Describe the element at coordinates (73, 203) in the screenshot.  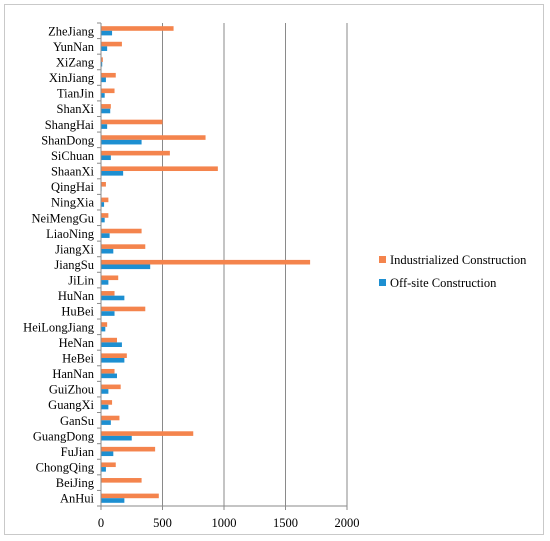
I see `category-label-ningxia: NingXia` at that location.